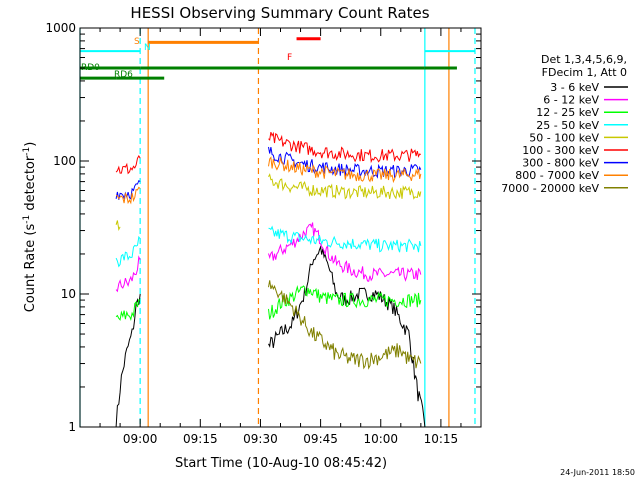 Image resolution: width=640 pixels, height=480 pixels. Describe the element at coordinates (345, 147) in the screenshot. I see `series-5-seg2` at that location.